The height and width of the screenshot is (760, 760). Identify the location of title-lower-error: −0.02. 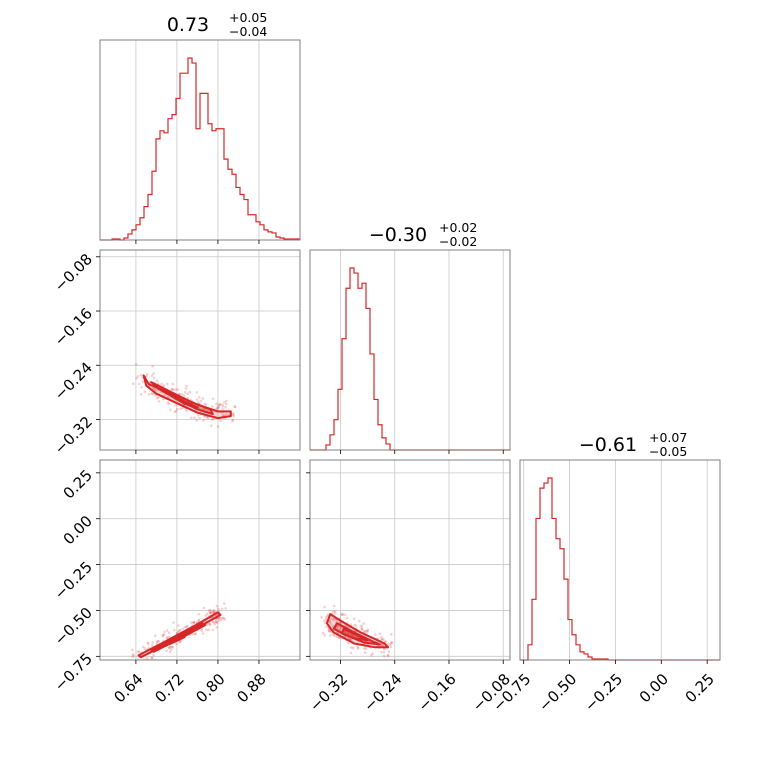
(458, 241).